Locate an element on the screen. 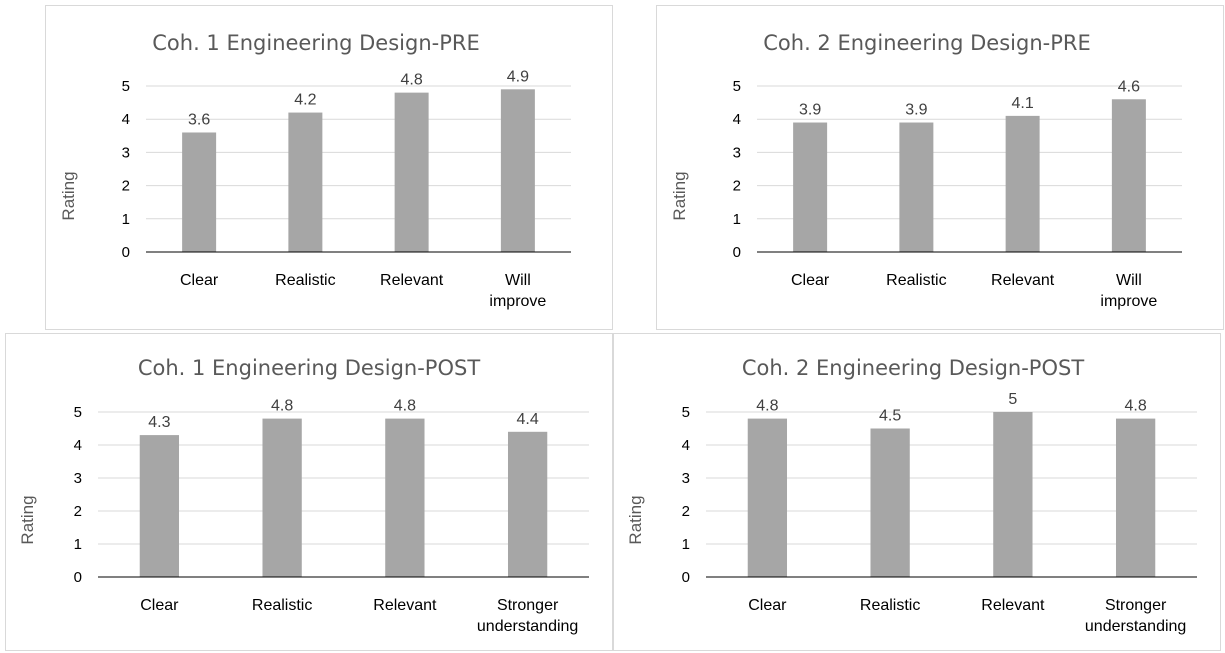 The image size is (1225, 653). data-label: 4.5 is located at coordinates (890, 416).